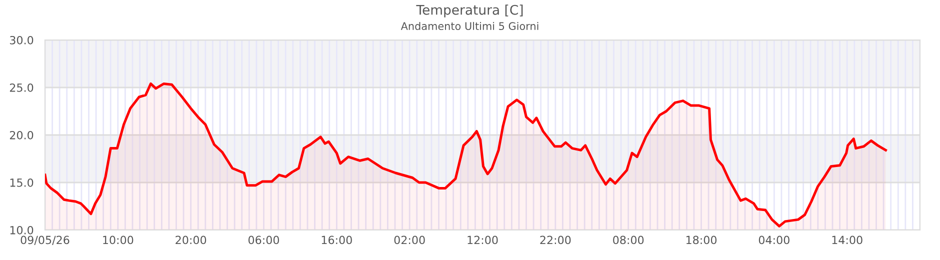 This screenshot has width=940, height=260. I want to click on y-tick-label: 15.0, so click(22, 182).